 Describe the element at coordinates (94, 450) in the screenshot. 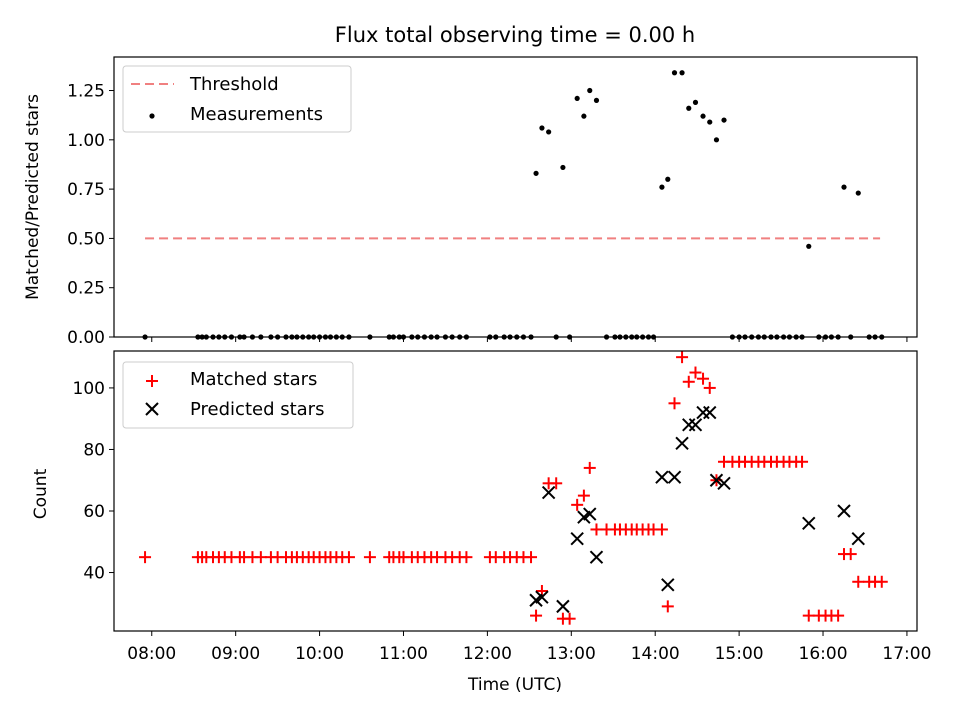

I see `bottom-y-tick-label: 80` at that location.